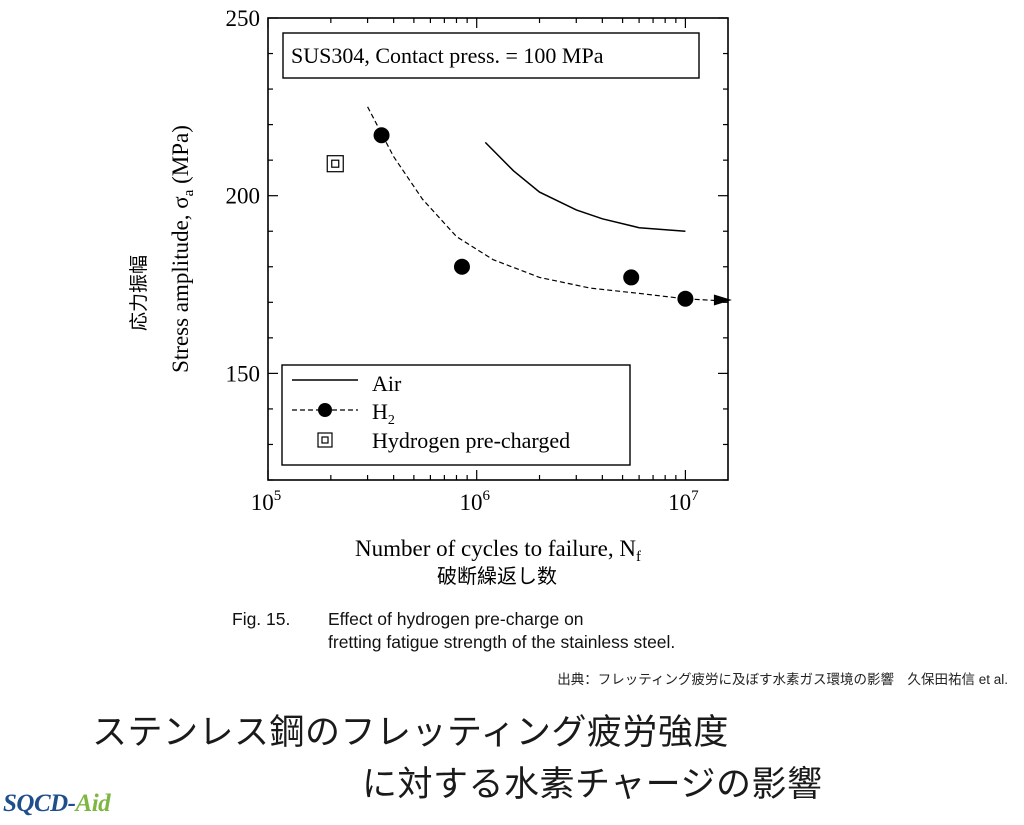 The height and width of the screenshot is (825, 1024). I want to click on h2-curve, so click(541, 204).